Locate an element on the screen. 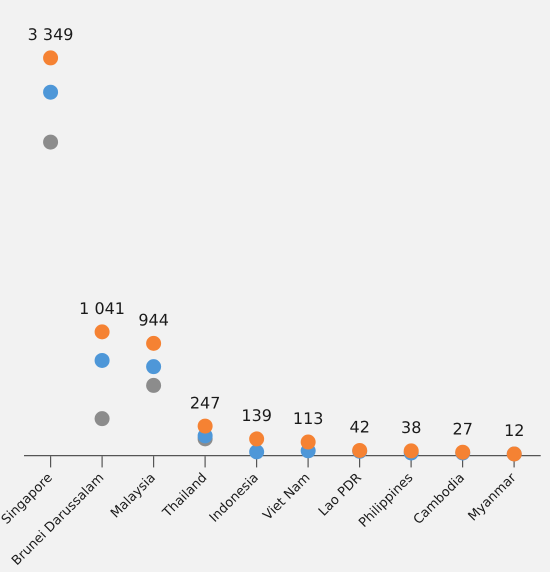  data-label: 27 is located at coordinates (462, 428).